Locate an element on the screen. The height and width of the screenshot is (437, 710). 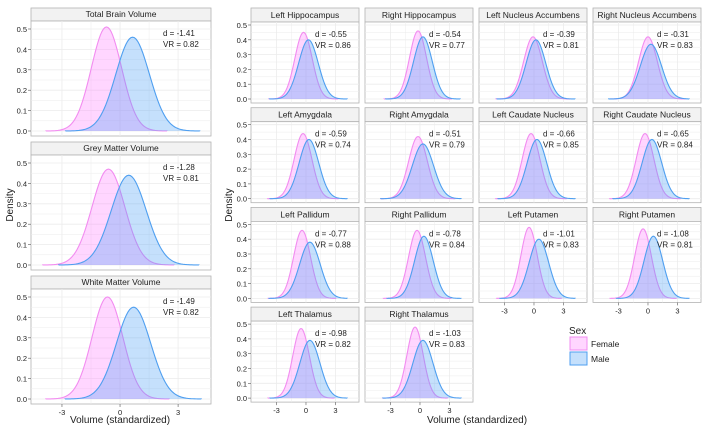
legend-key-male is located at coordinates (578, 358).